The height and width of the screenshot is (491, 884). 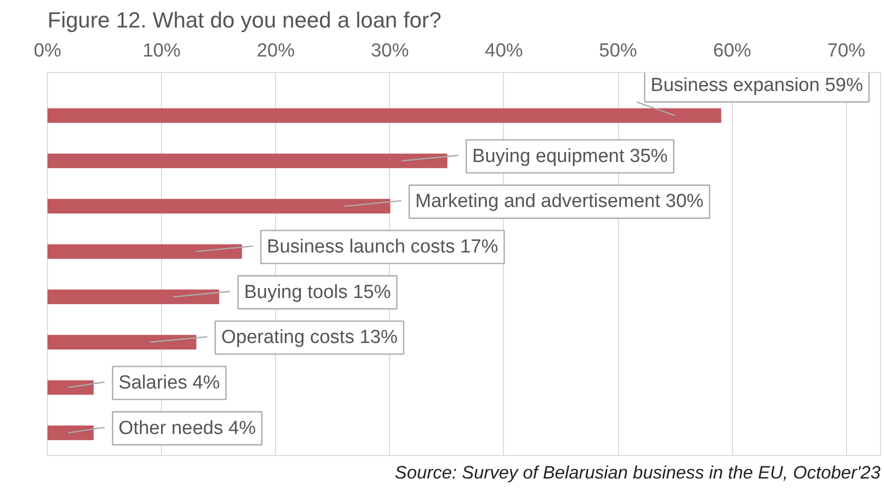 What do you see at coordinates (317, 292) in the screenshot?
I see `category-label: Buying tools 15%` at bounding box center [317, 292].